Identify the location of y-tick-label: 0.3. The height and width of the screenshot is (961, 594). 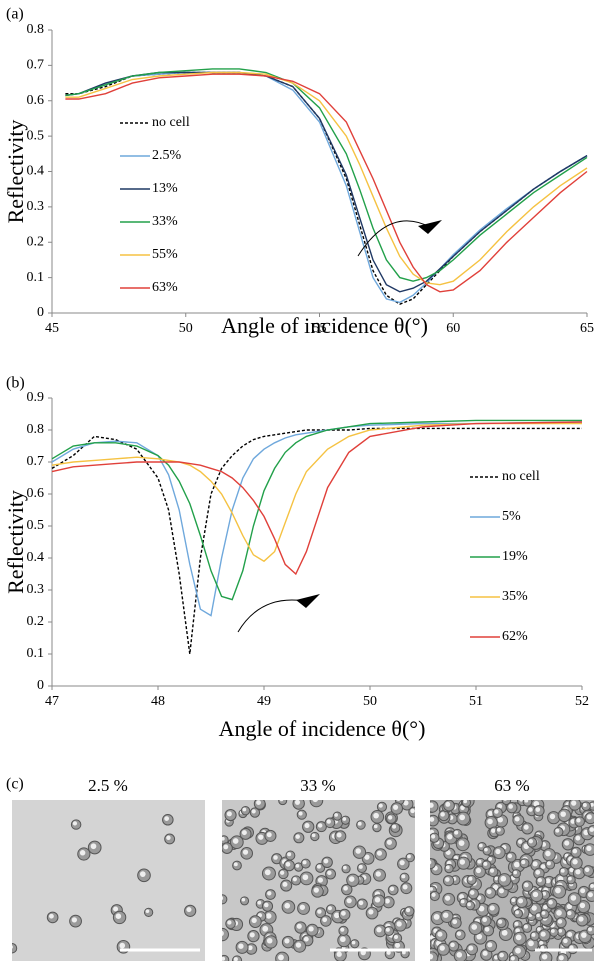
(36, 206).